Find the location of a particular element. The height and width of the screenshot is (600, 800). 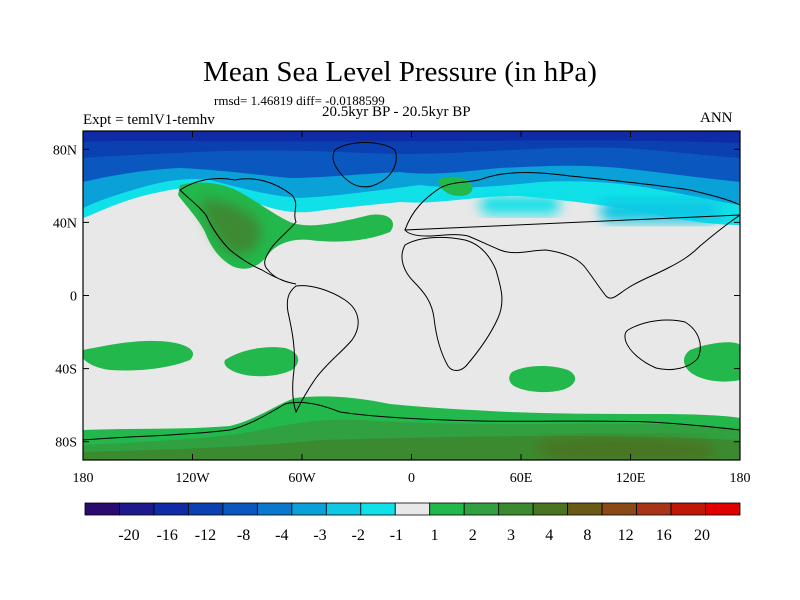

colorbar-label-8: 1 is located at coordinates (435, 535).